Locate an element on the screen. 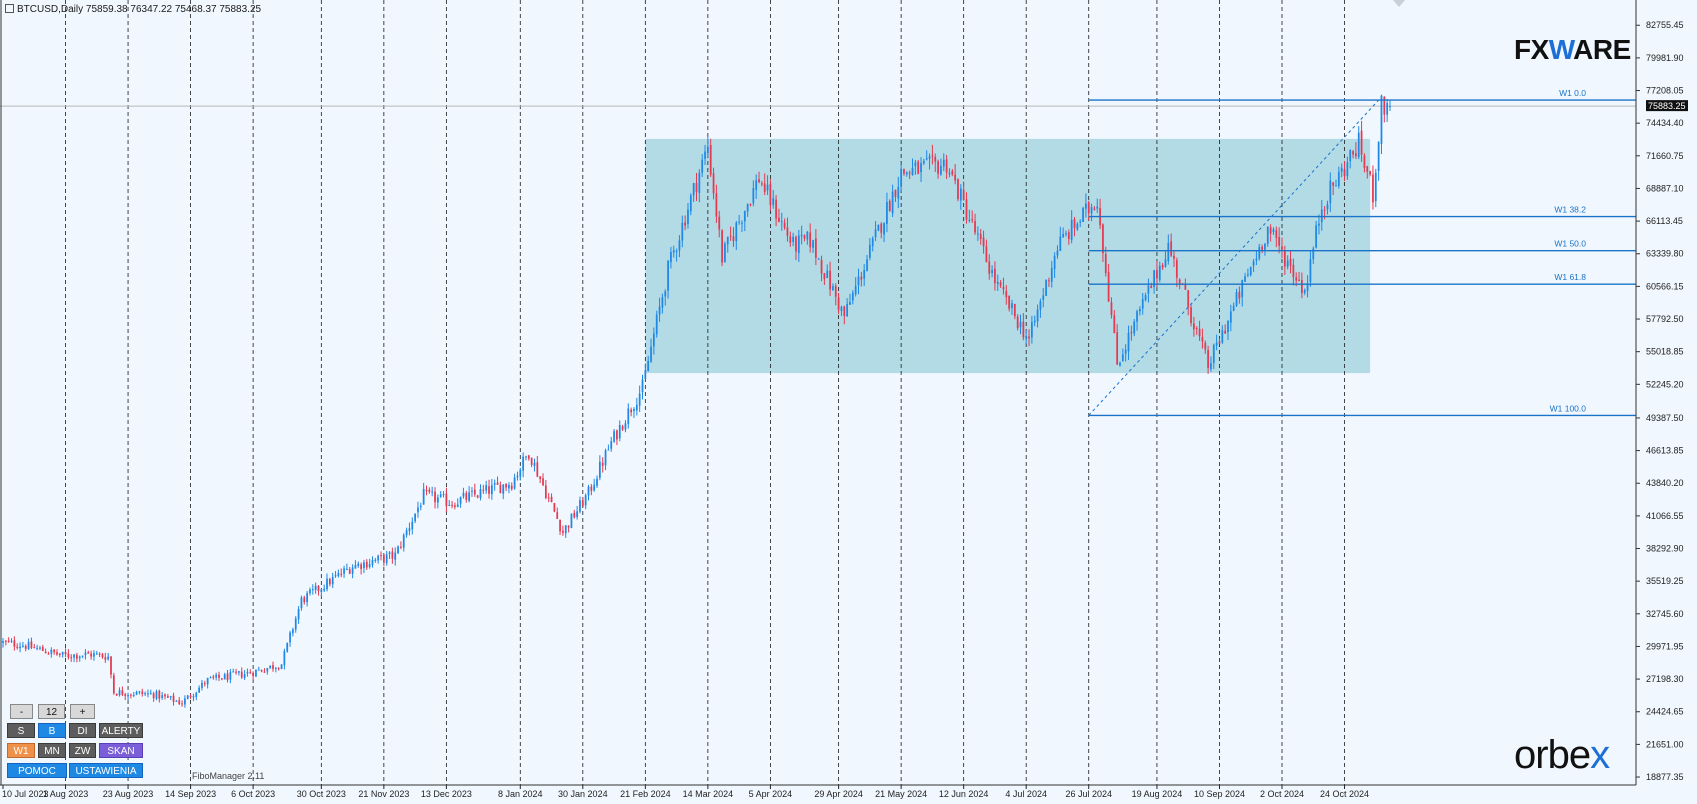 Image resolution: width=1697 pixels, height=804 pixels. y-axis-tick-label: 29971.95 is located at coordinates (1665, 646).